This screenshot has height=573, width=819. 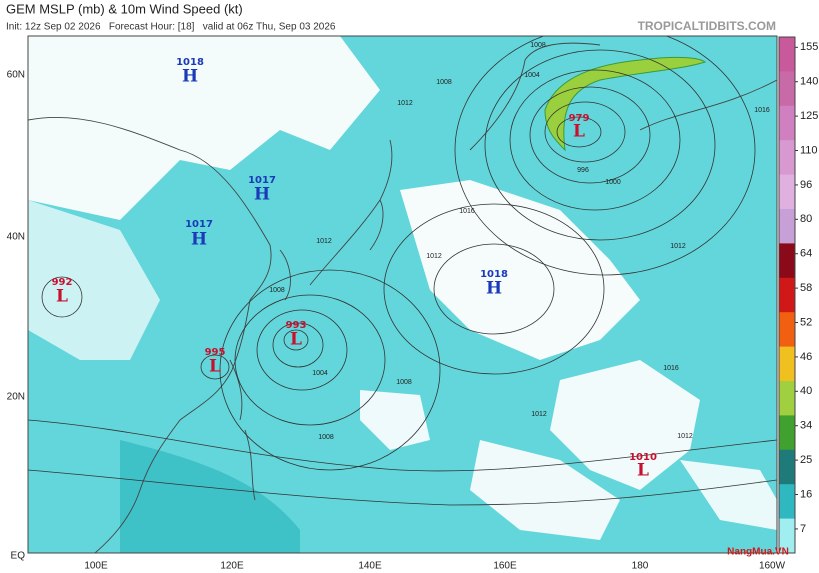 What do you see at coordinates (806, 219) in the screenshot?
I see `colorbar-label: 80` at bounding box center [806, 219].